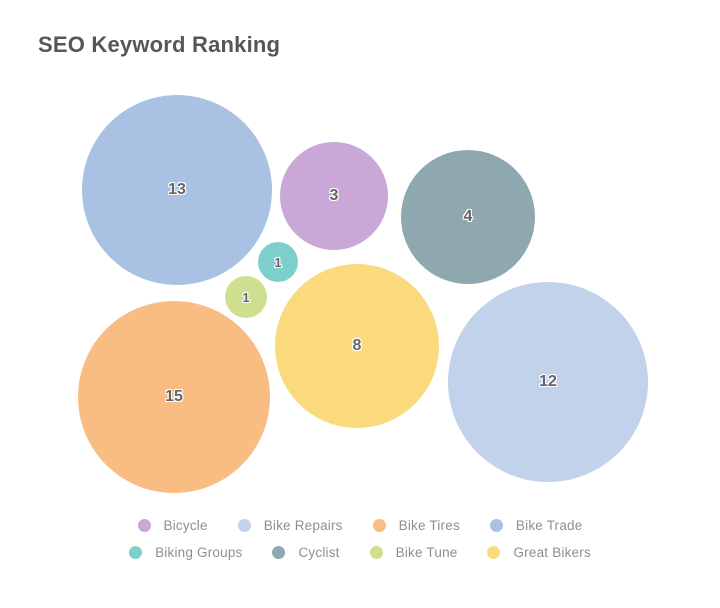  I want to click on bubble-great-bikers: 8, so click(357, 346).